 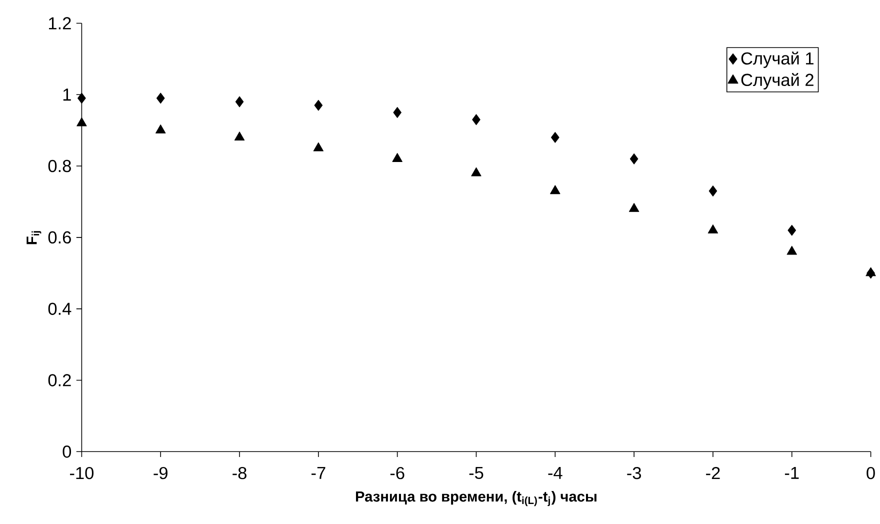 What do you see at coordinates (67, 451) in the screenshot?
I see `y-tick-label: 0` at bounding box center [67, 451].